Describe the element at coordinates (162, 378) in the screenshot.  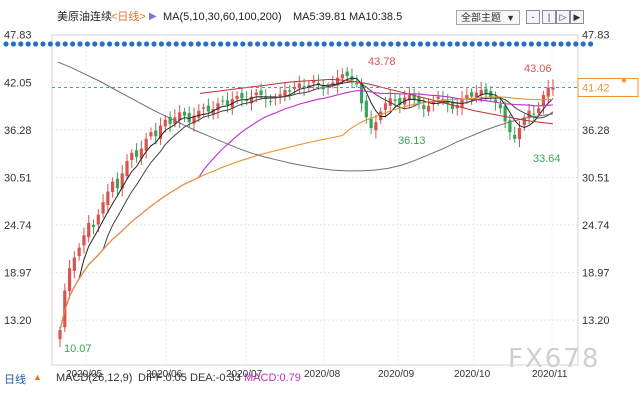
I see `dif-value: DIFF:0.05` at that location.